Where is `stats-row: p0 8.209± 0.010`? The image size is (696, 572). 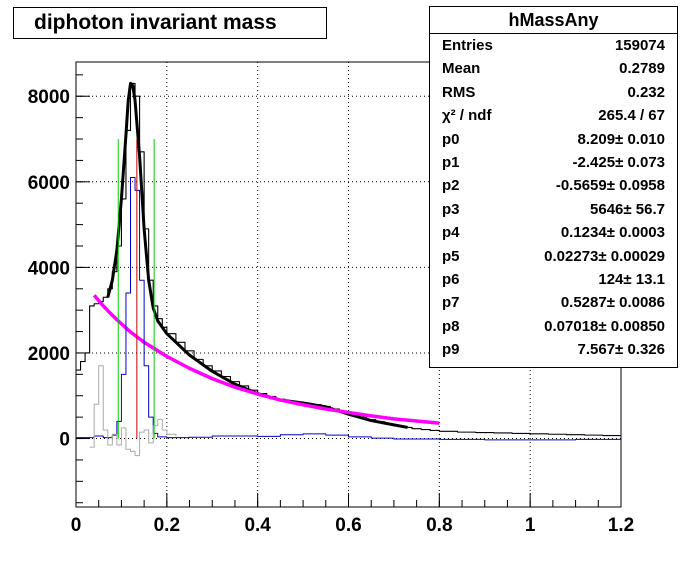
stats-row: p0 8.209± 0.010 is located at coordinates (553, 139).